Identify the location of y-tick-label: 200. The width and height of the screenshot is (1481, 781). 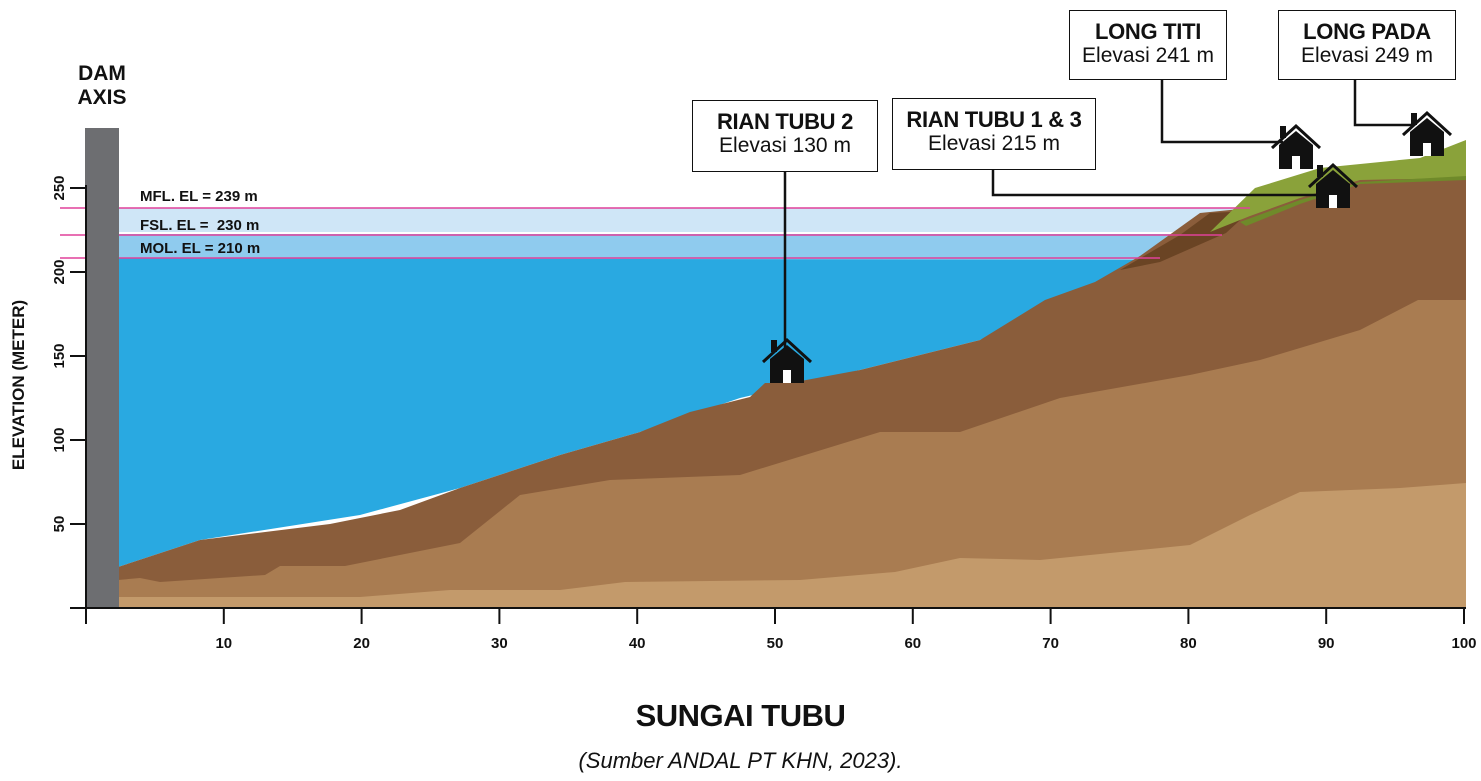
(59, 271).